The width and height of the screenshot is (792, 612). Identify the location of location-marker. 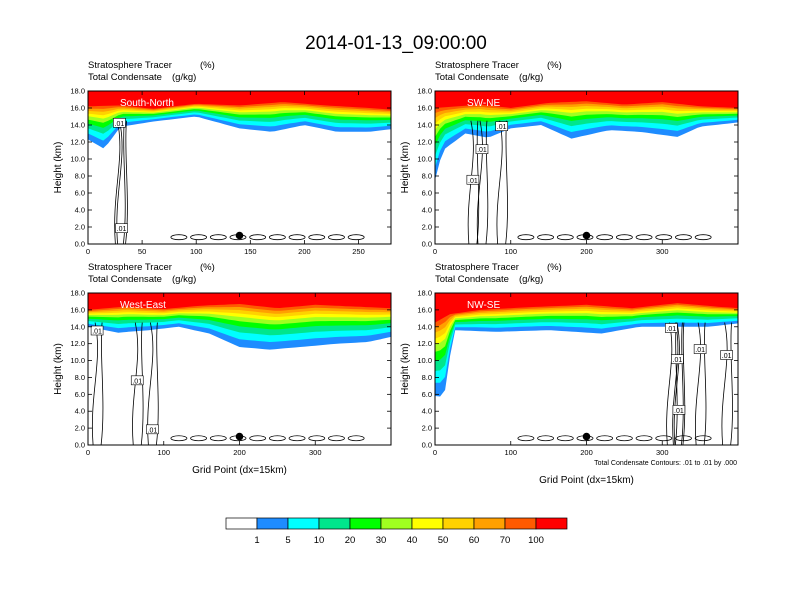
(239, 235).